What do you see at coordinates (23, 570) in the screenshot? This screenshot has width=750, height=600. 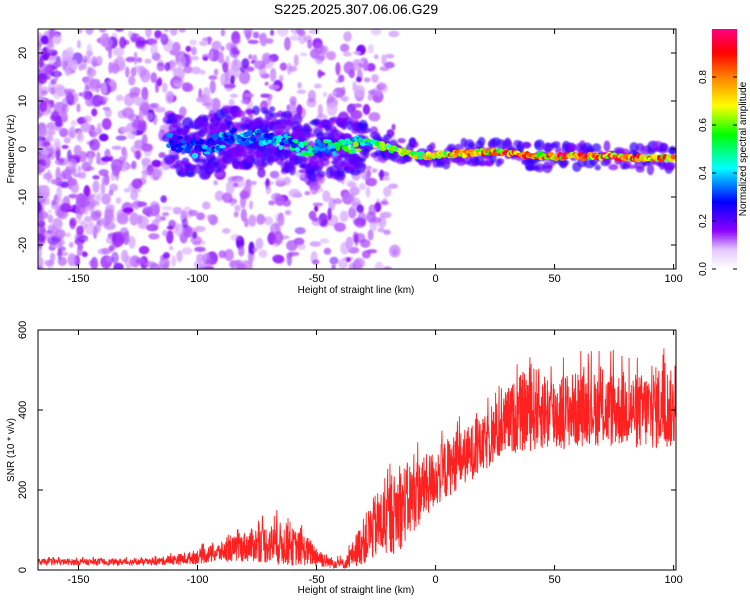 I see `snr-ytick-label: 0` at bounding box center [23, 570].